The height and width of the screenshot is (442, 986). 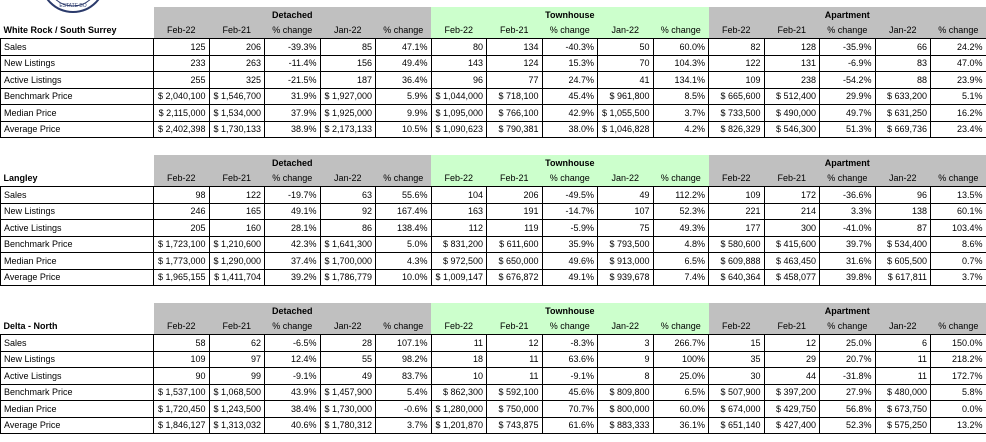 I want to click on data-cell: 3.3%, so click(x=847, y=211).